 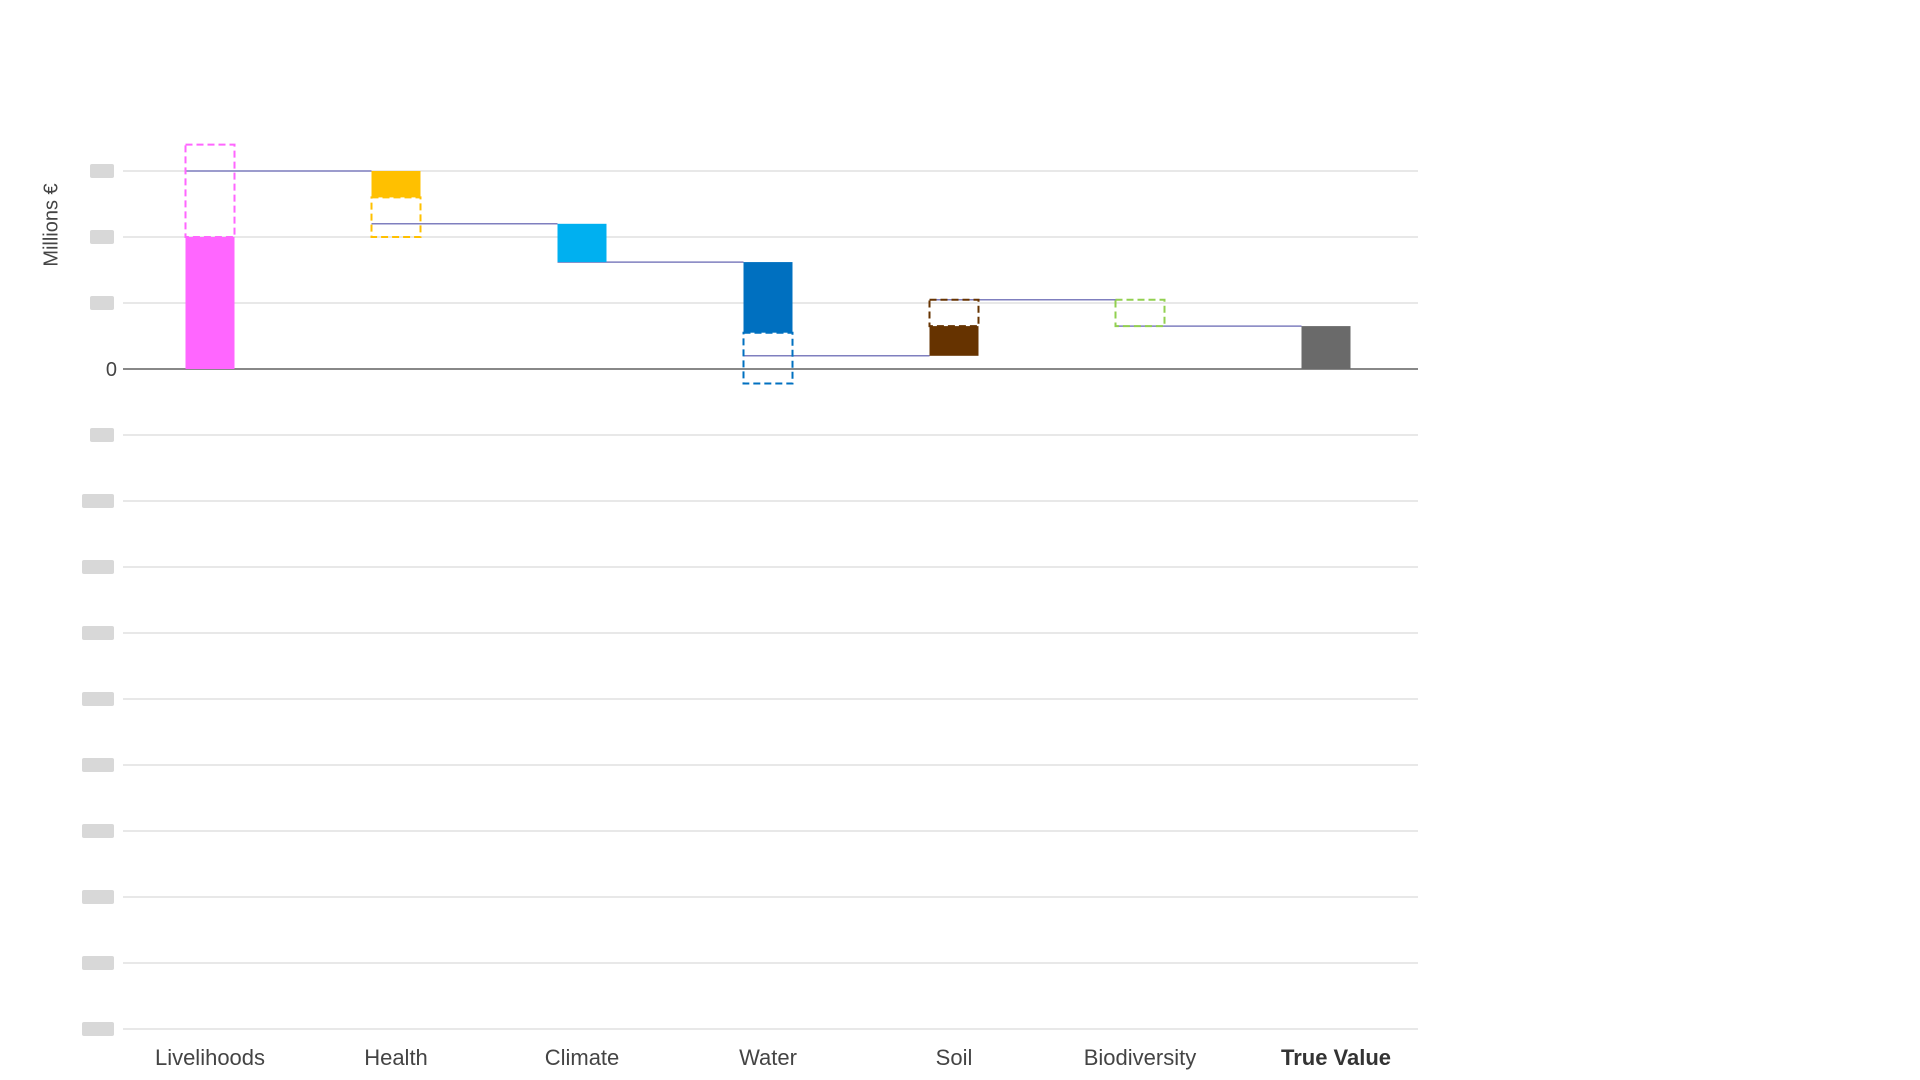 What do you see at coordinates (954, 1057) in the screenshot?
I see `x-tick-label: Soil` at bounding box center [954, 1057].